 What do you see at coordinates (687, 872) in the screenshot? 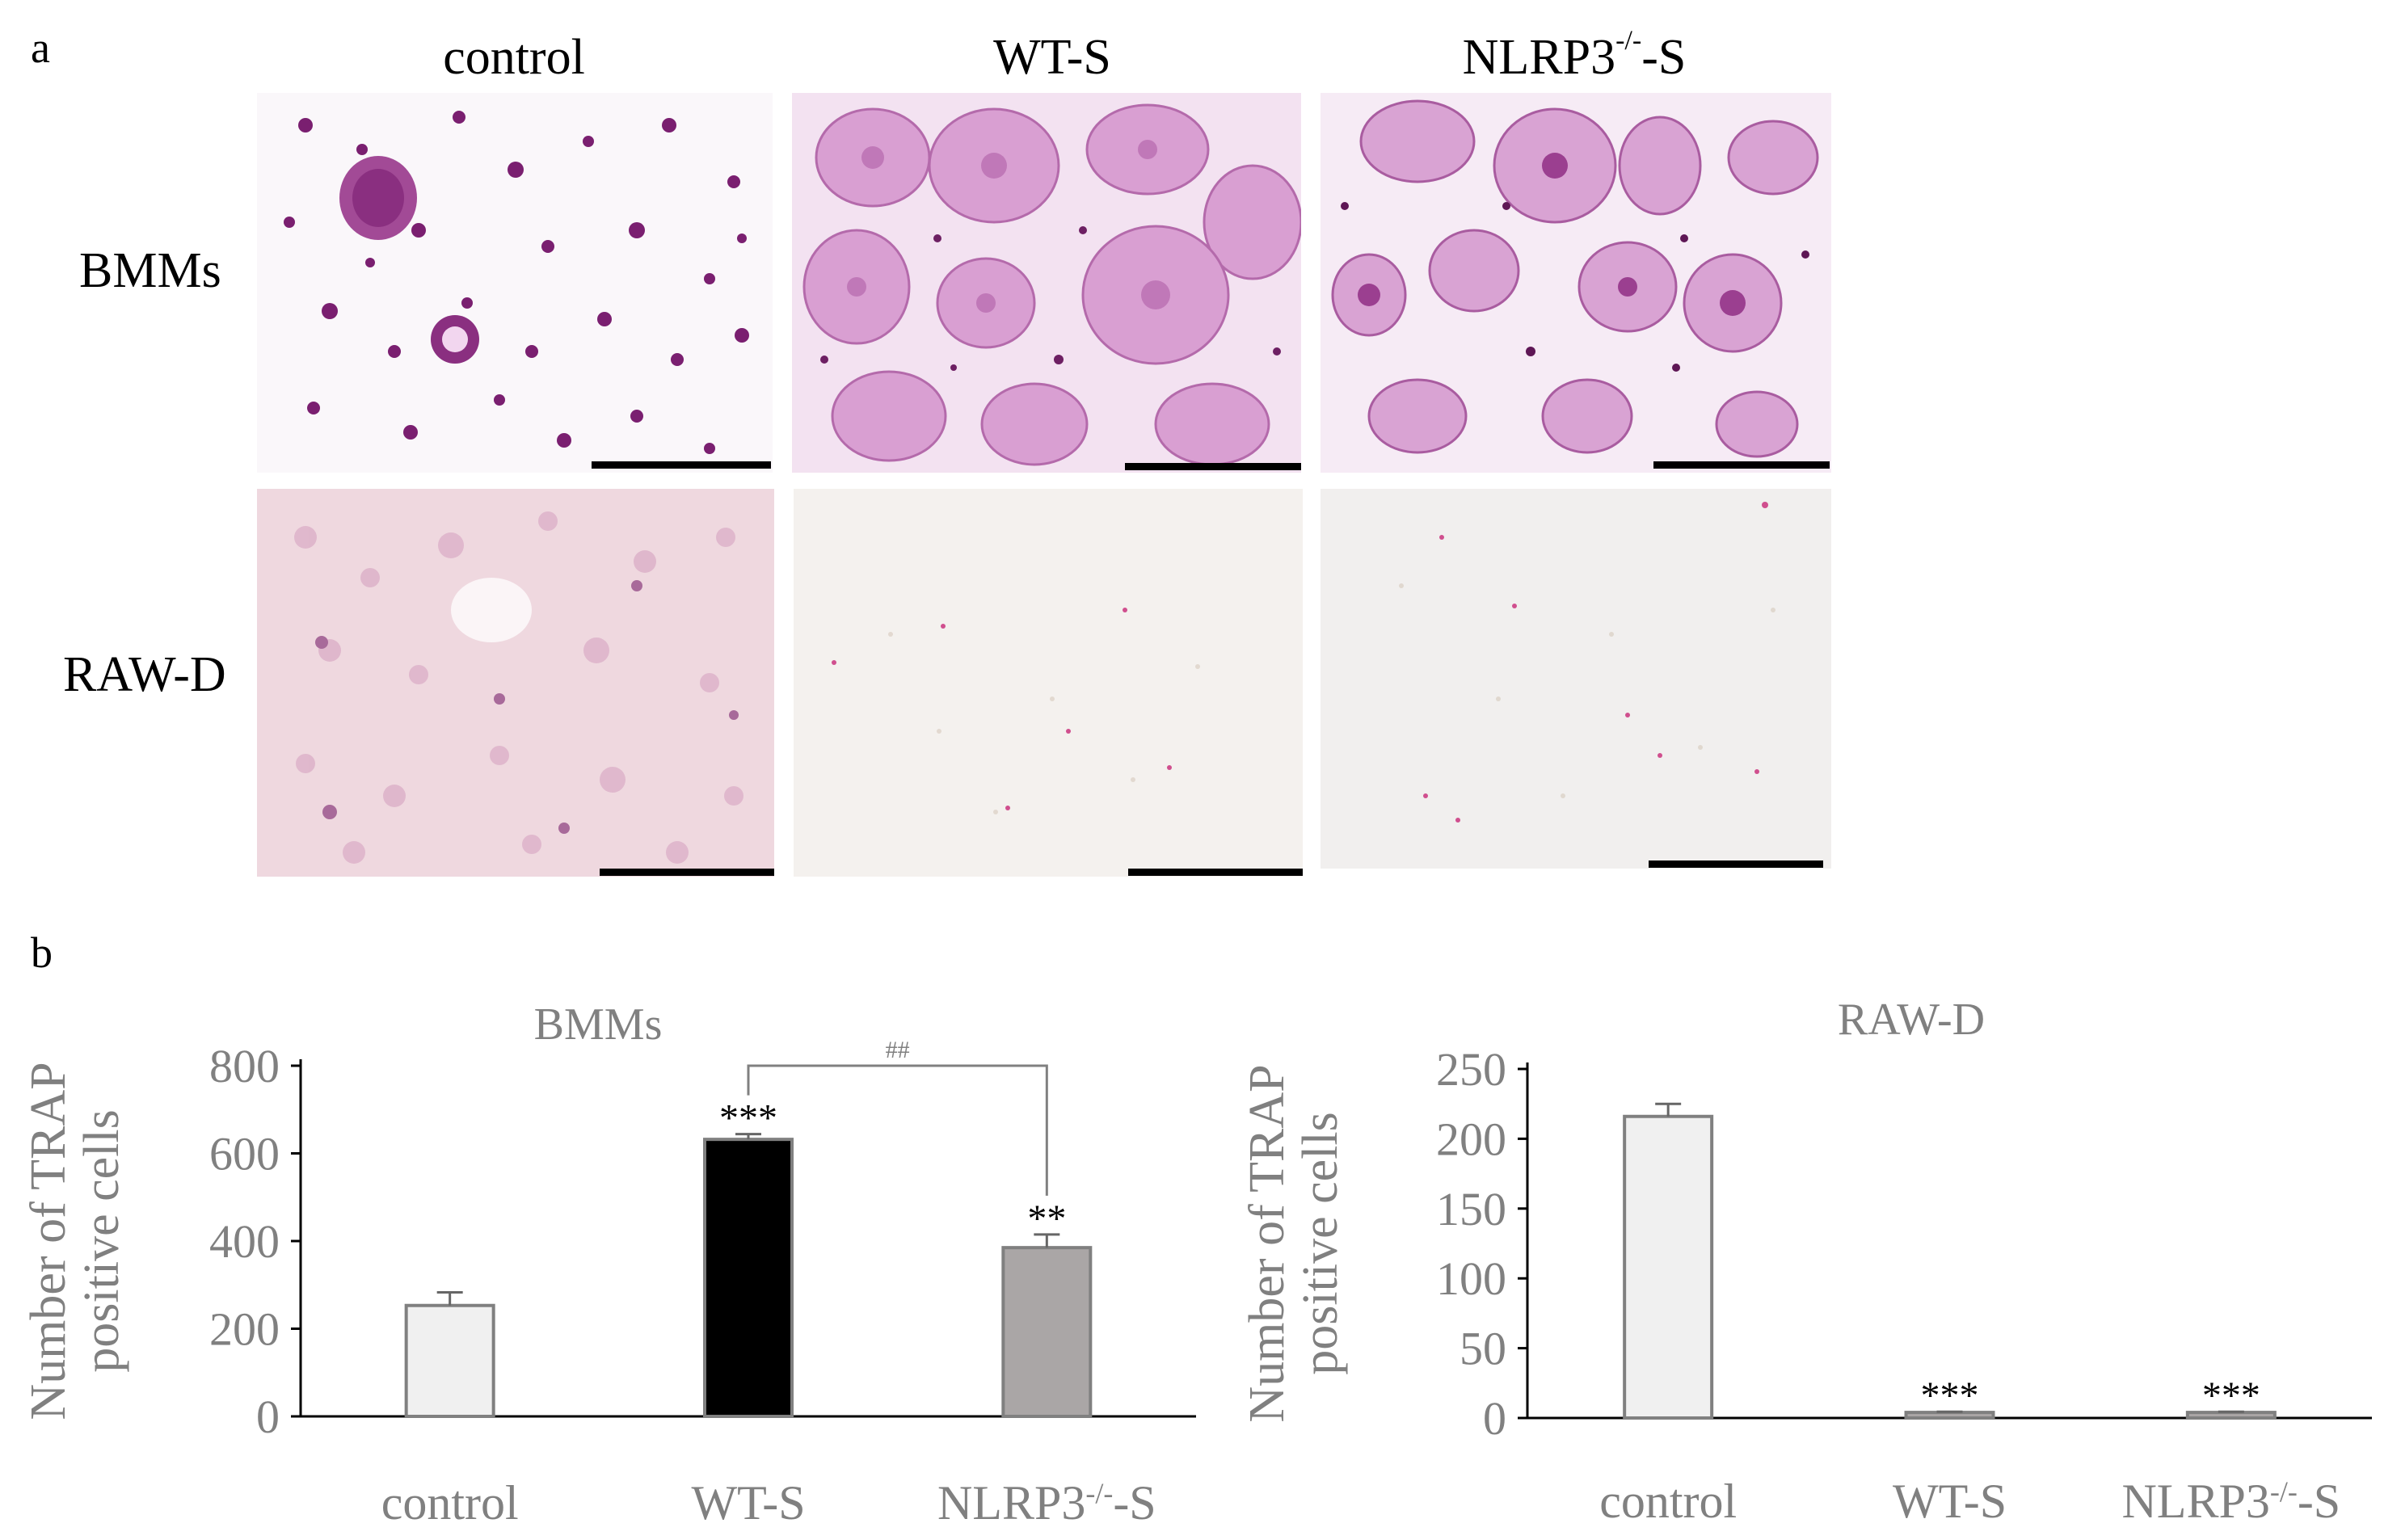
I see `scale-bar-raw-d-control` at bounding box center [687, 872].